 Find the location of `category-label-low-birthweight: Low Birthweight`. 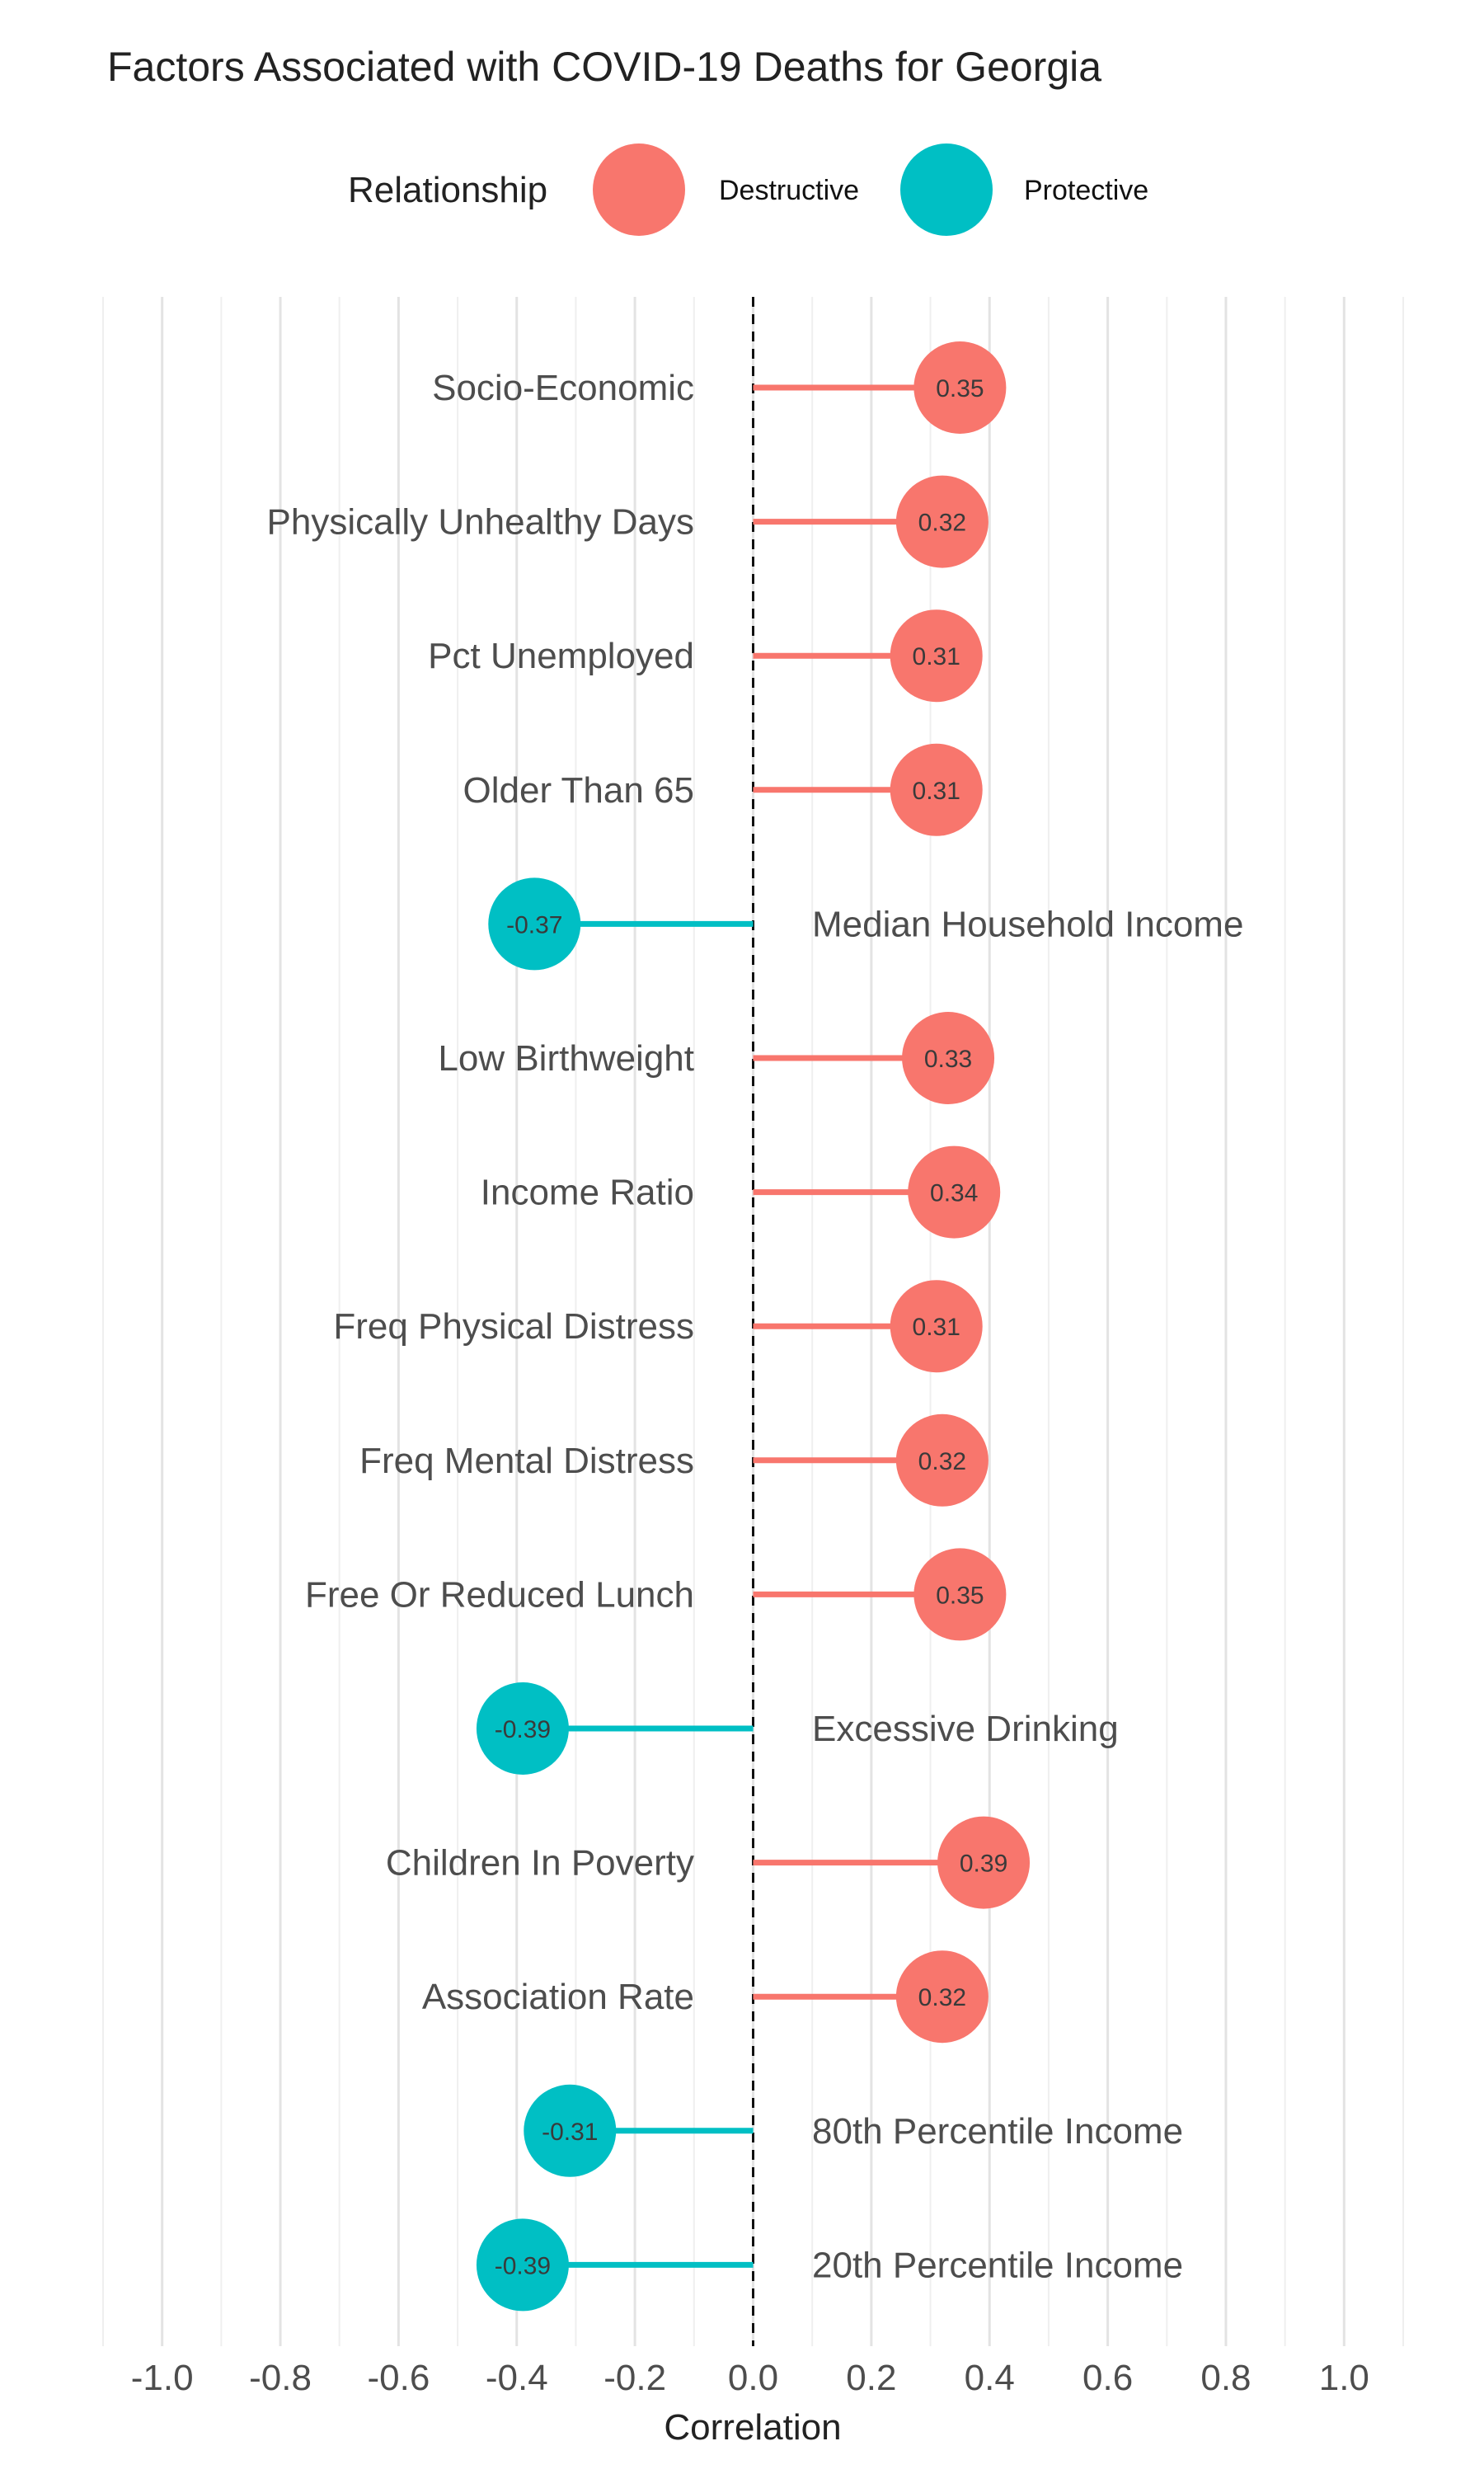

category-label-low-birthweight: Low Birthweight is located at coordinates (566, 1058).